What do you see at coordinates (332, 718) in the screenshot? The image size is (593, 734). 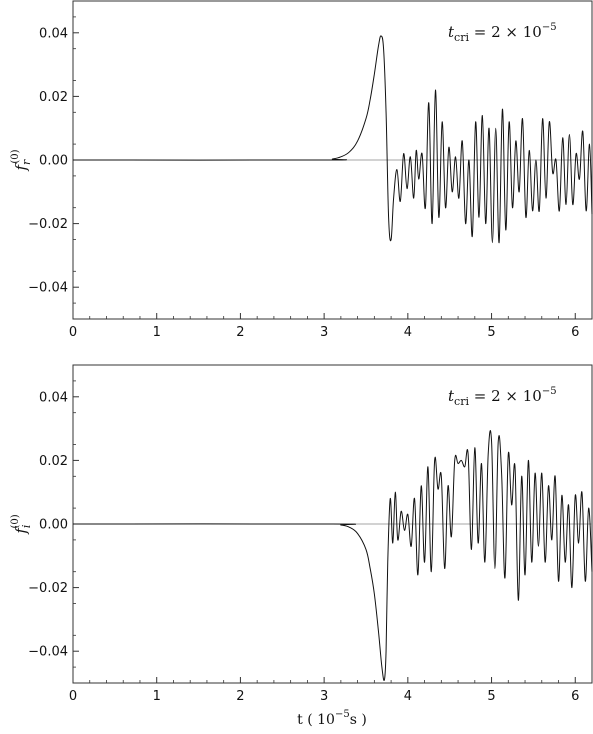 I see `x-axis-label: t ( 10−5s )` at bounding box center [332, 718].